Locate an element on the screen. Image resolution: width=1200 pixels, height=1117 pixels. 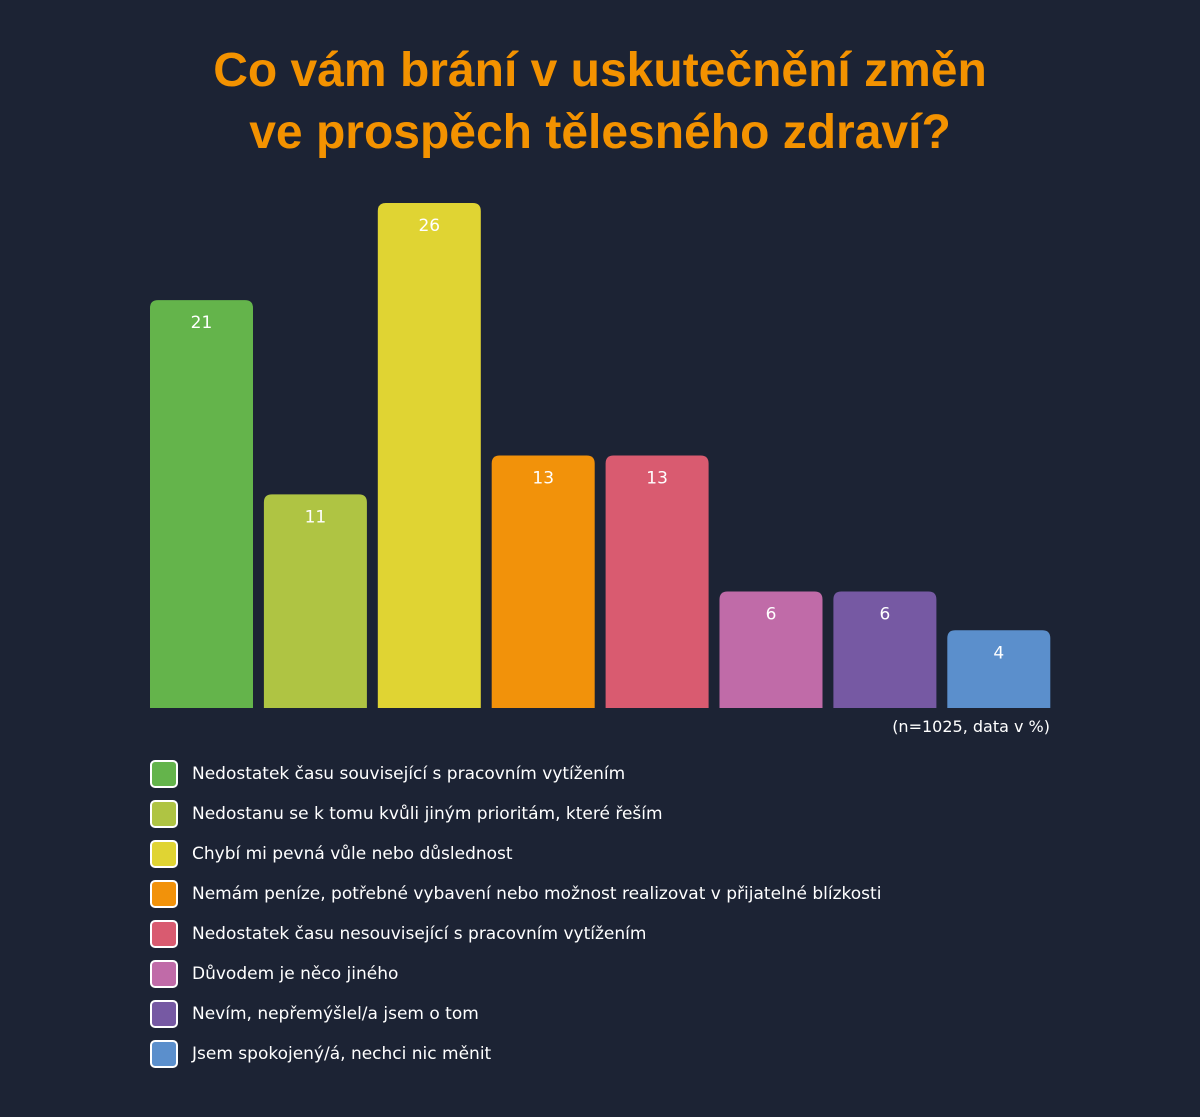
title-line-2: ve prospěch tělesného zdraví? is located at coordinates (600, 132).